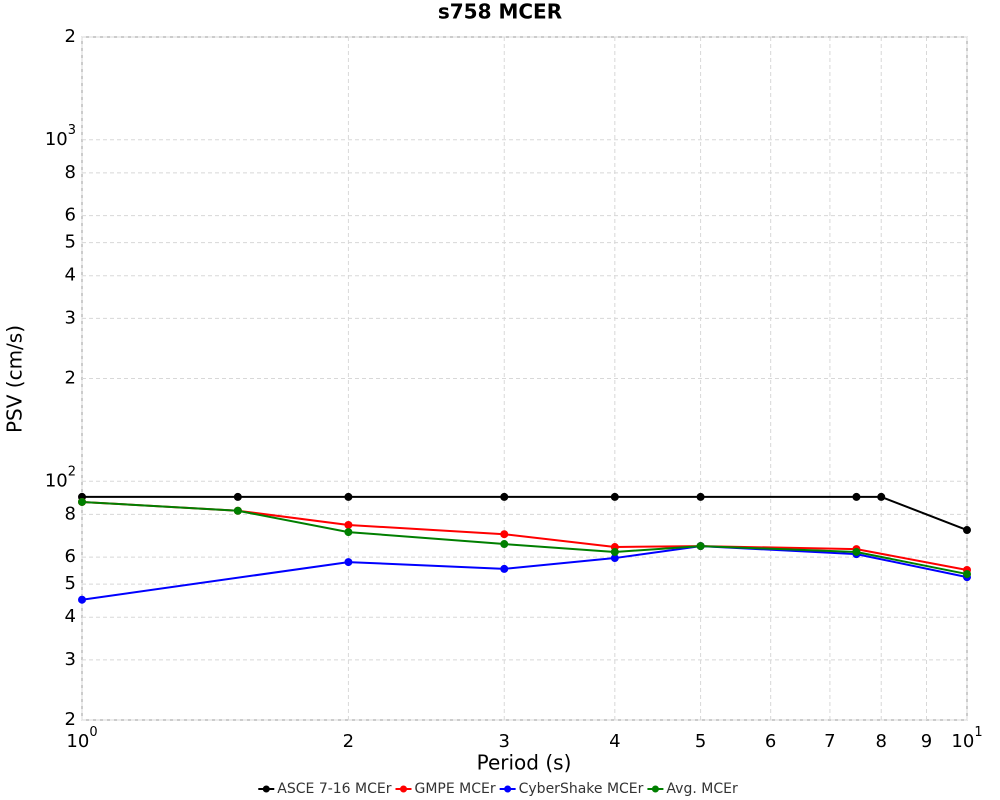  I want to click on x-tick-label: 8, so click(881, 741).